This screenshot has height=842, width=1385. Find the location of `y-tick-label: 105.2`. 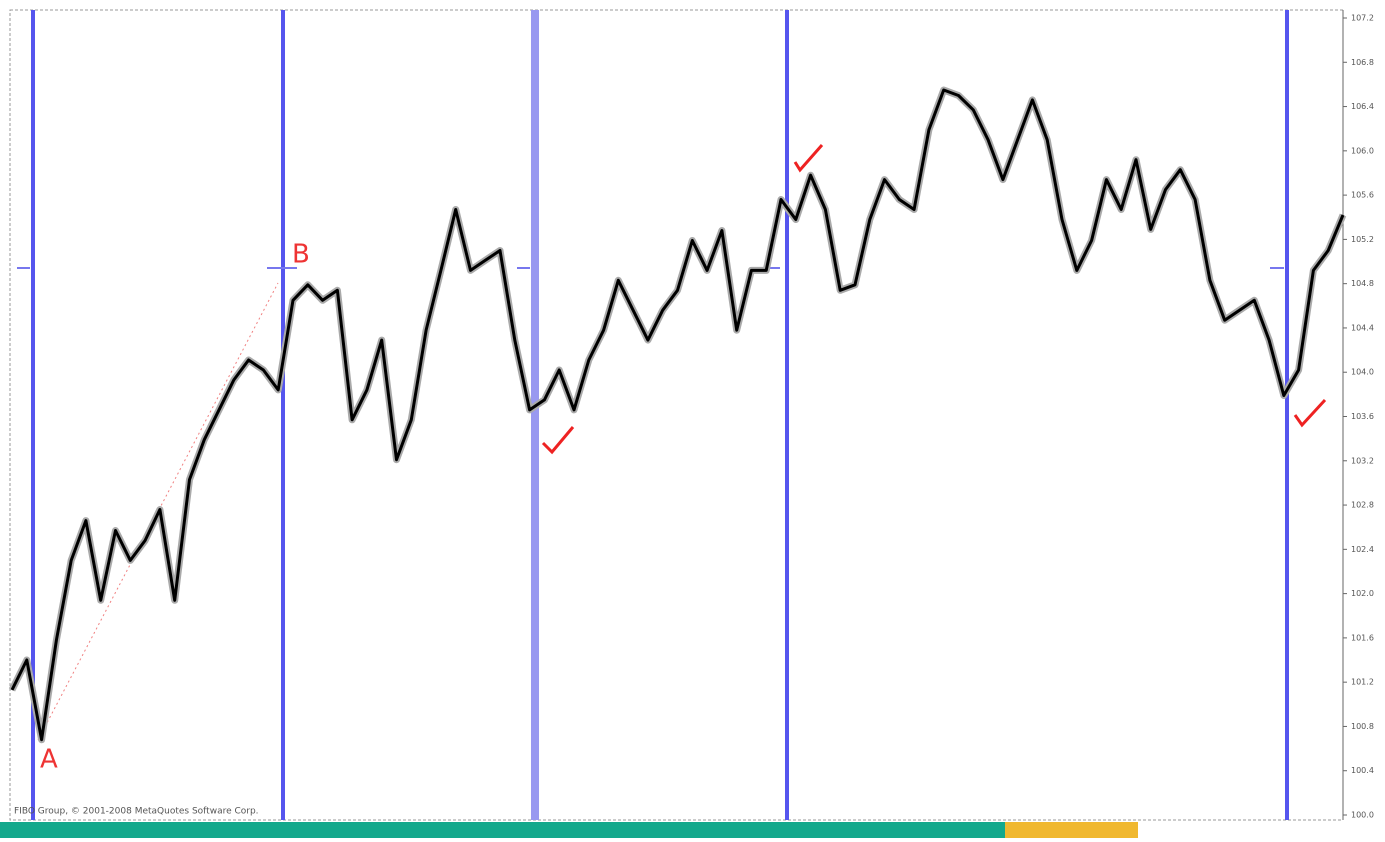

y-tick-label: 105.2 is located at coordinates (1362, 239).